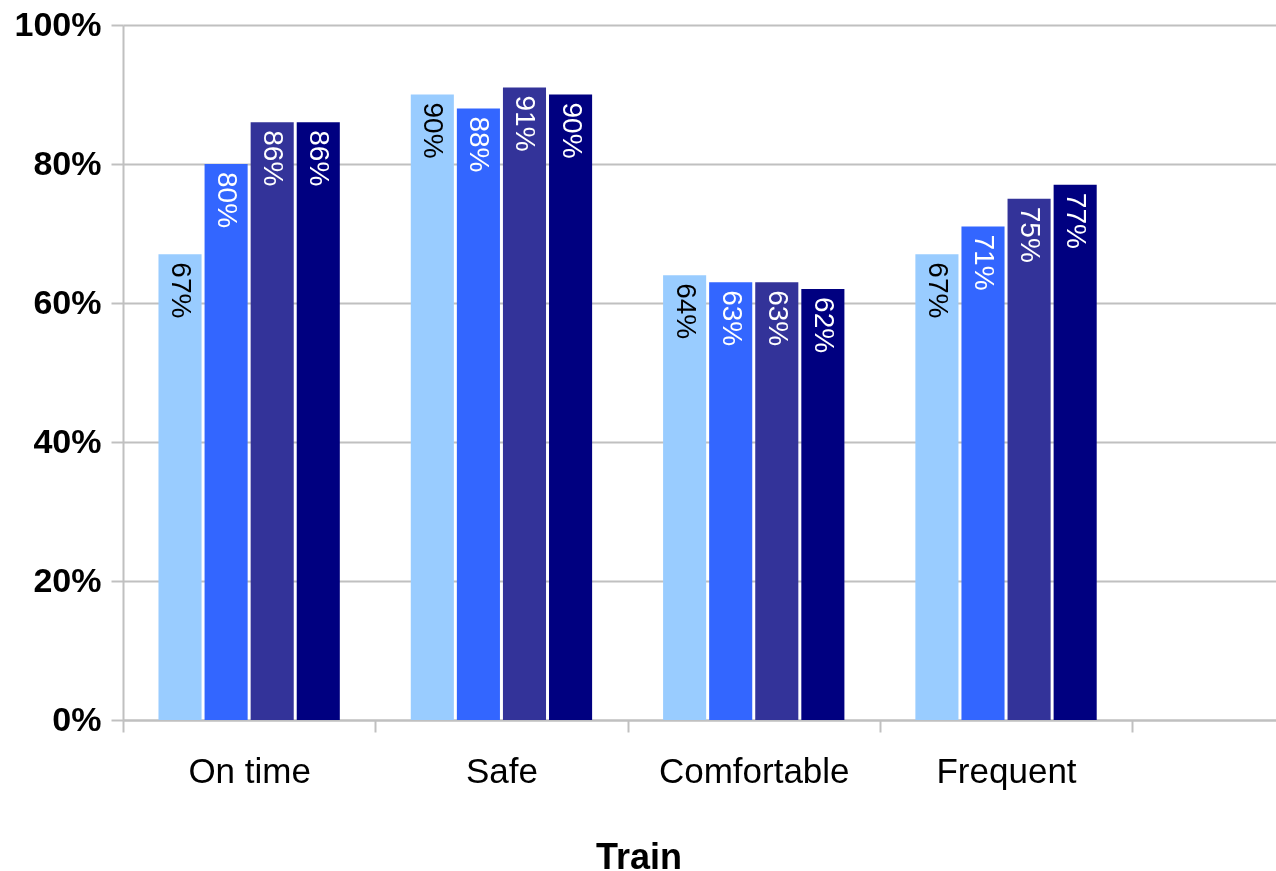  Describe the element at coordinates (686, 311) in the screenshot. I see `data-label: 64%` at that location.